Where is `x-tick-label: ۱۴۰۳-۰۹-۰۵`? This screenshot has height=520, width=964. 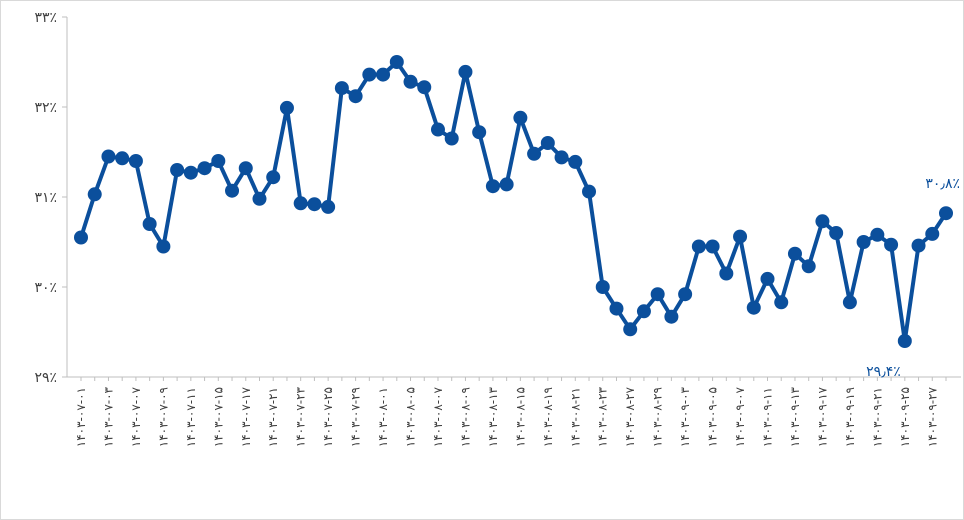
x-tick-label: ۱۴۰۳-۰۹-۰۵ is located at coordinates (713, 417).